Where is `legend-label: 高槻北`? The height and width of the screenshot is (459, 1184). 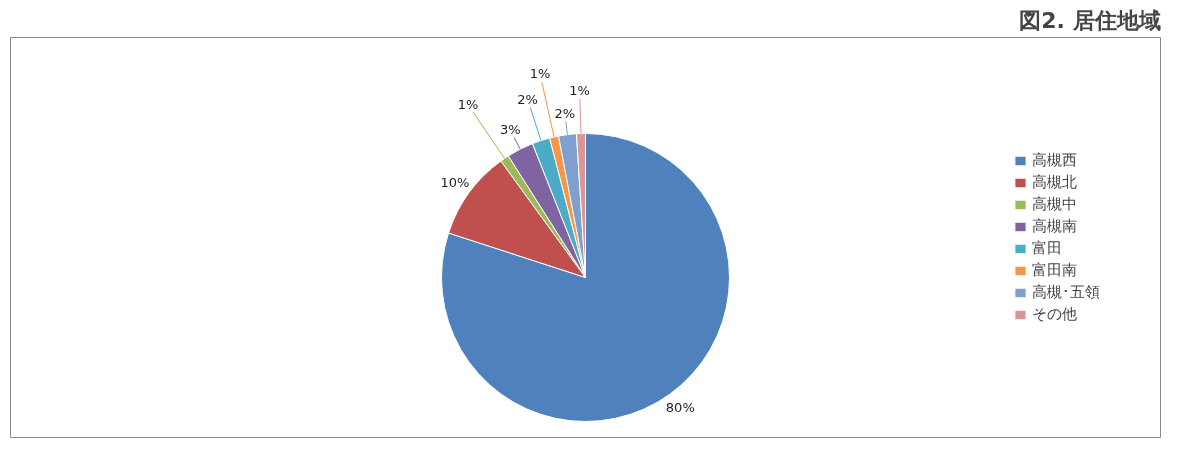 legend-label: 高槻北 is located at coordinates (1054, 182).